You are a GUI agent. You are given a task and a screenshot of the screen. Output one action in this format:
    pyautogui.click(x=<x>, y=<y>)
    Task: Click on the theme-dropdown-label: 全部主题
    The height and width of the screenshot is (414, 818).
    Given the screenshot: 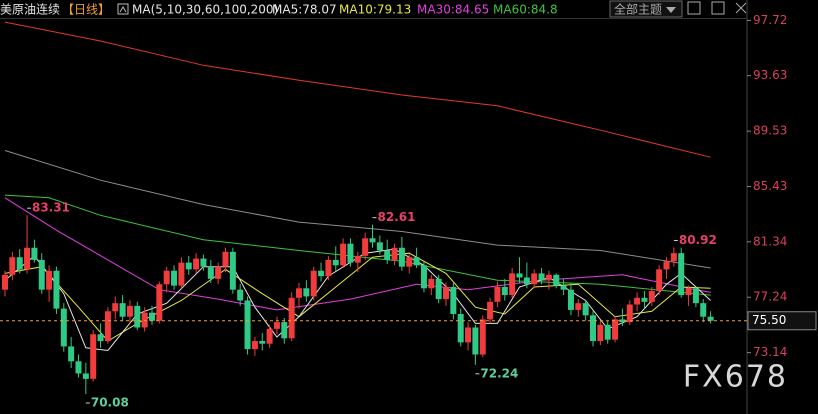 What is the action you would take?
    pyautogui.click(x=638, y=9)
    